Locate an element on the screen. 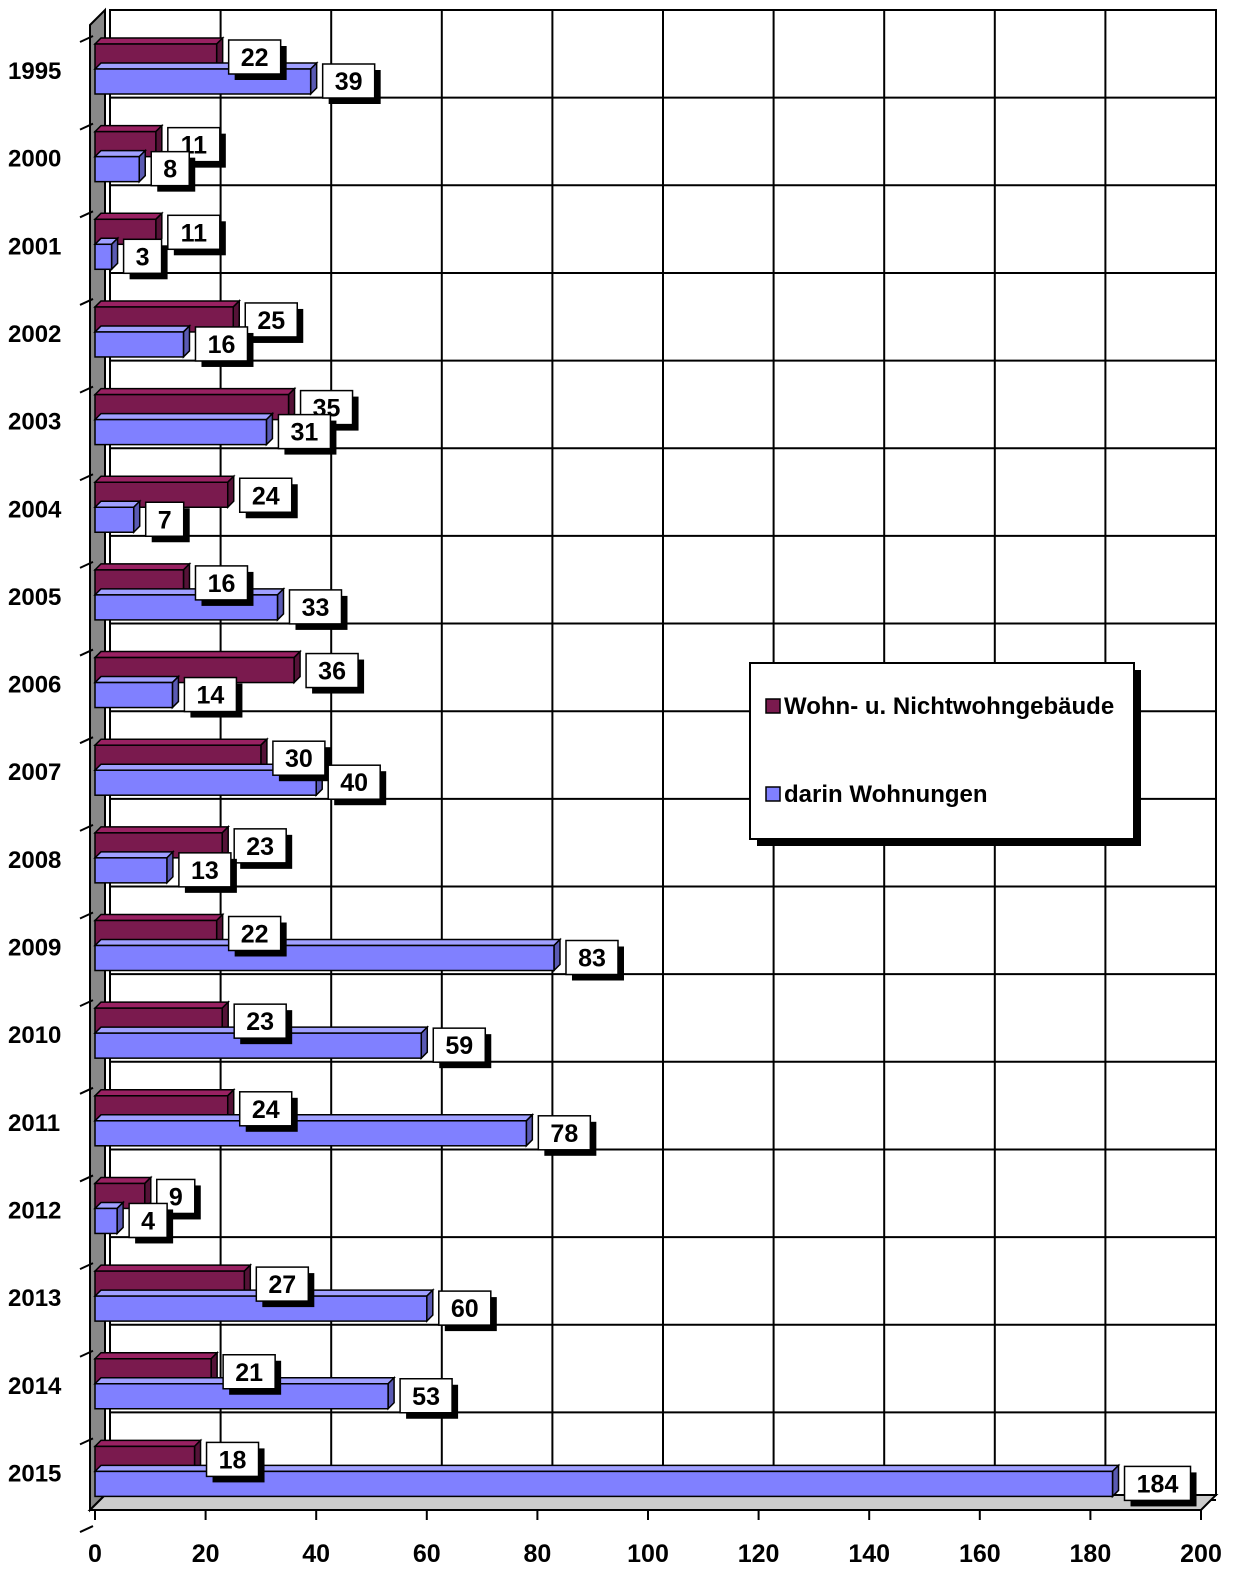 This screenshot has height=1581, width=1236. data-label-2012-b-box is located at coordinates (148, 1220).